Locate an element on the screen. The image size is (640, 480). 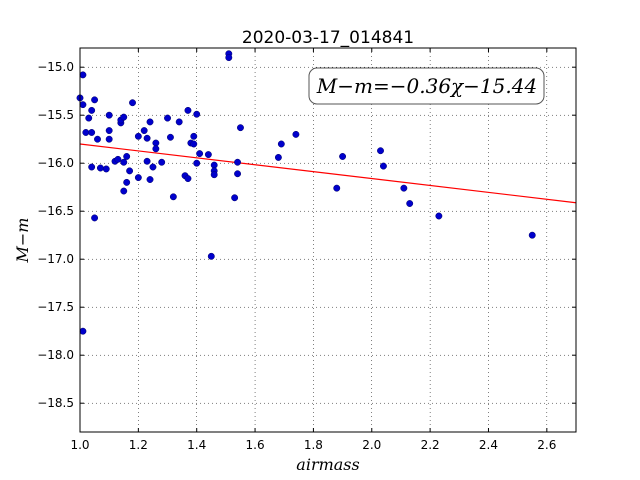
annotation-box is located at coordinates (426, 86).